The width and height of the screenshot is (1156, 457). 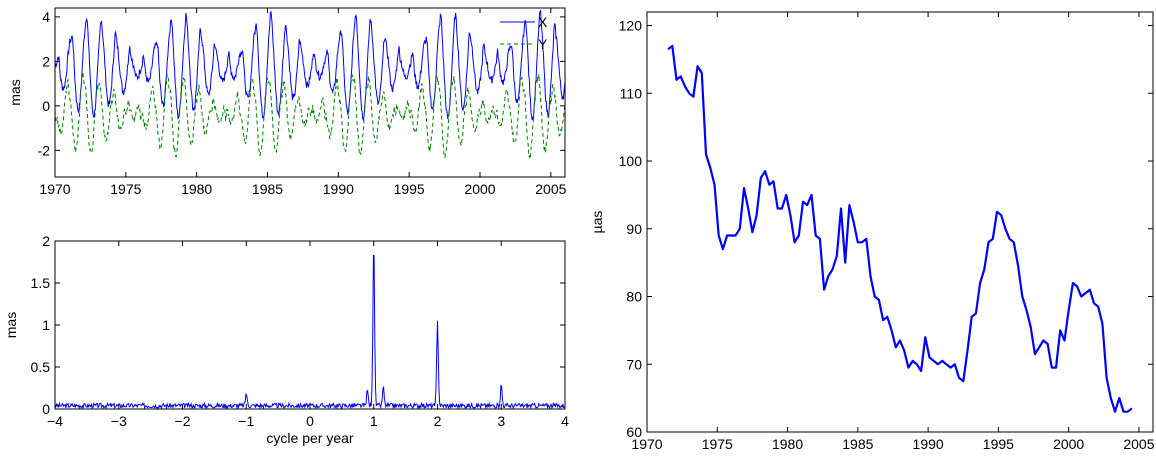 What do you see at coordinates (41, 367) in the screenshot?
I see `y-tick-label: 0.5` at bounding box center [41, 367].